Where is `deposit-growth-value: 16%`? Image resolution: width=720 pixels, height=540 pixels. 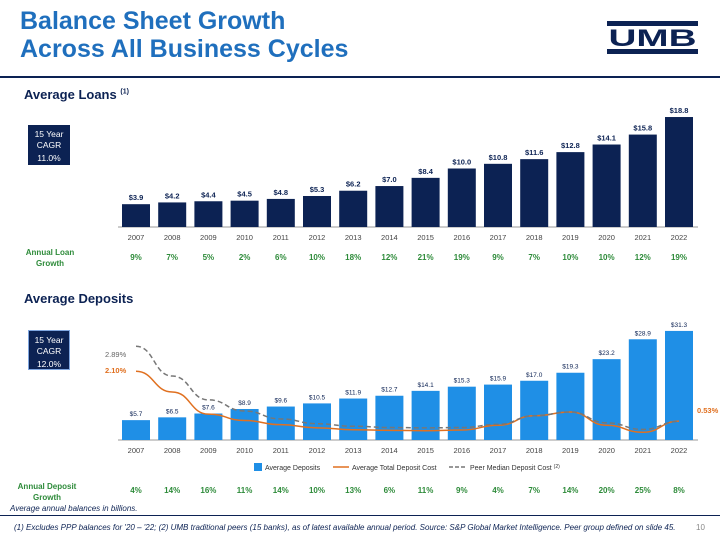
deposit-growth-value: 16% is located at coordinates (208, 490).